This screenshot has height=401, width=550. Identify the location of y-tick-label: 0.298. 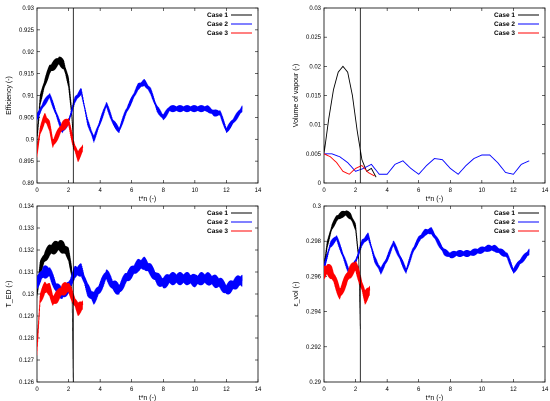
(314, 242).